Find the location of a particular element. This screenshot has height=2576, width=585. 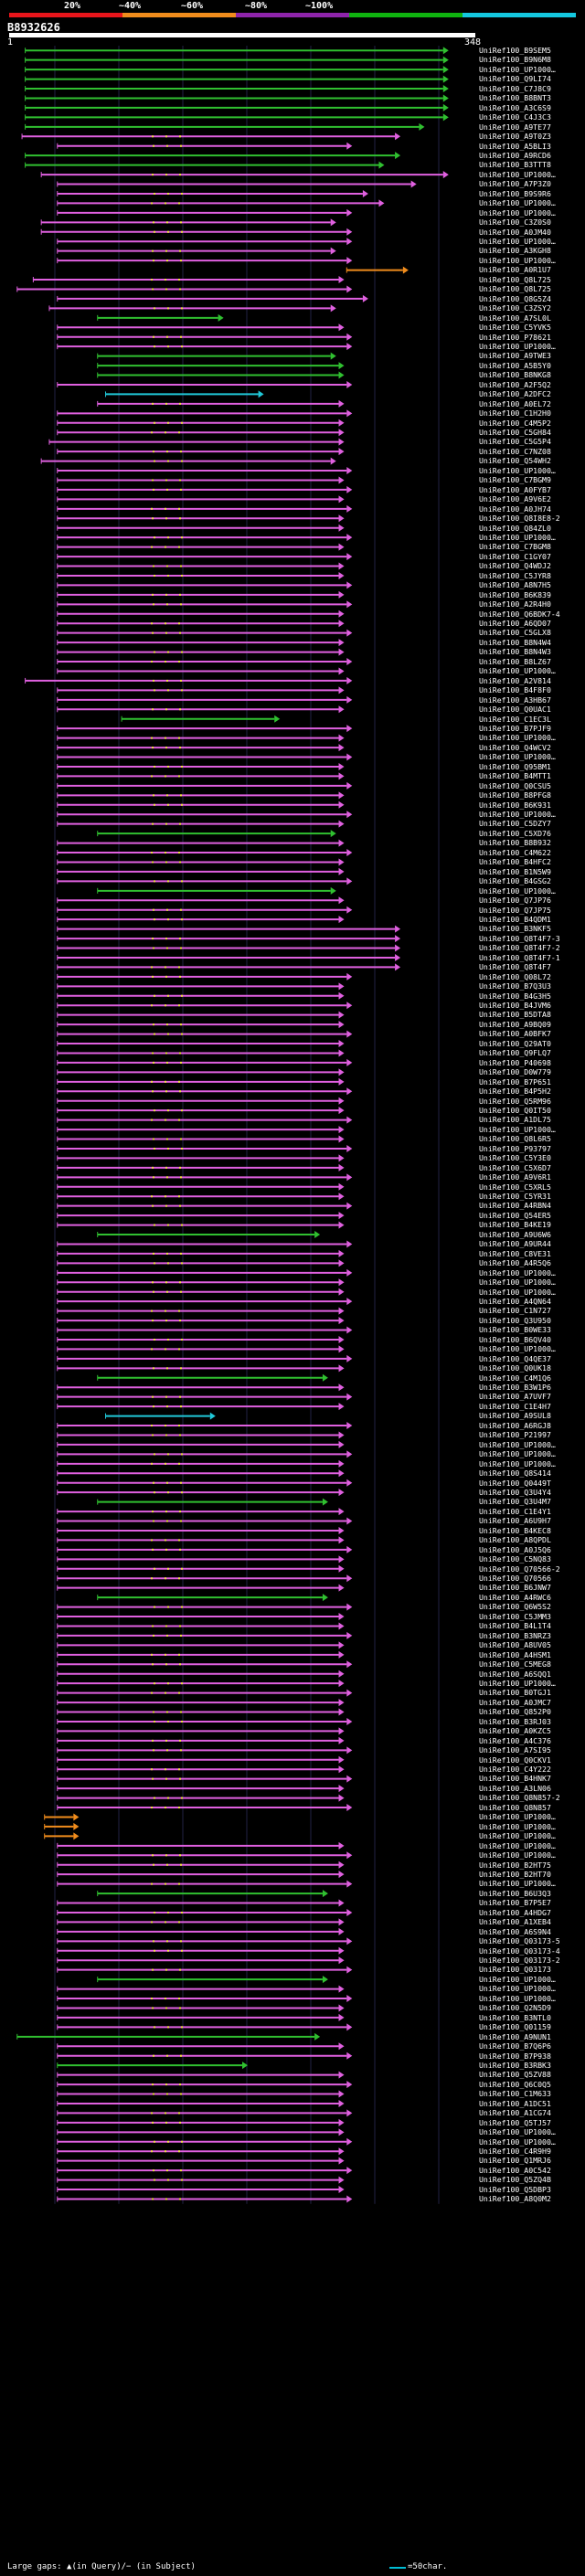

hit-label-link: UniRef100_Q6W5S2 is located at coordinates (515, 1607).